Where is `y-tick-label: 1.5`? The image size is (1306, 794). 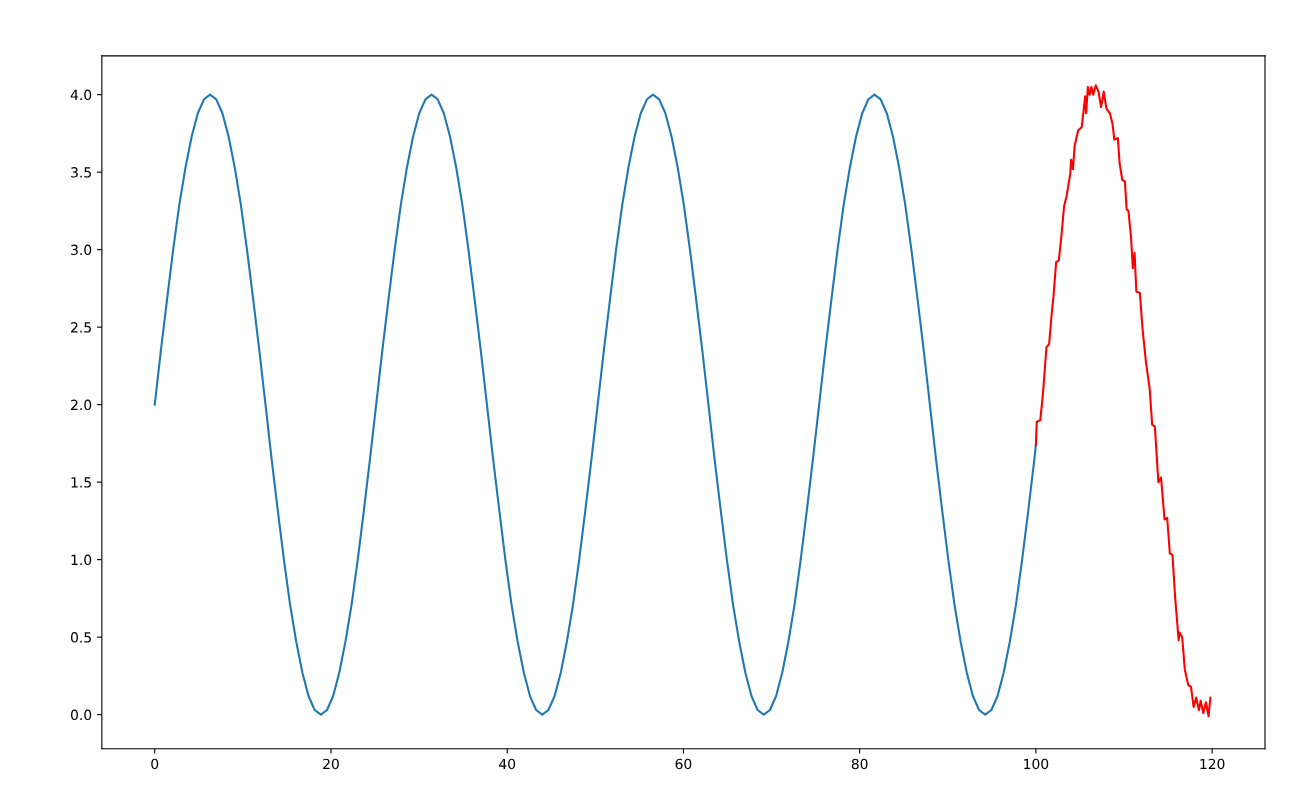
y-tick-label: 1.5 is located at coordinates (81, 482).